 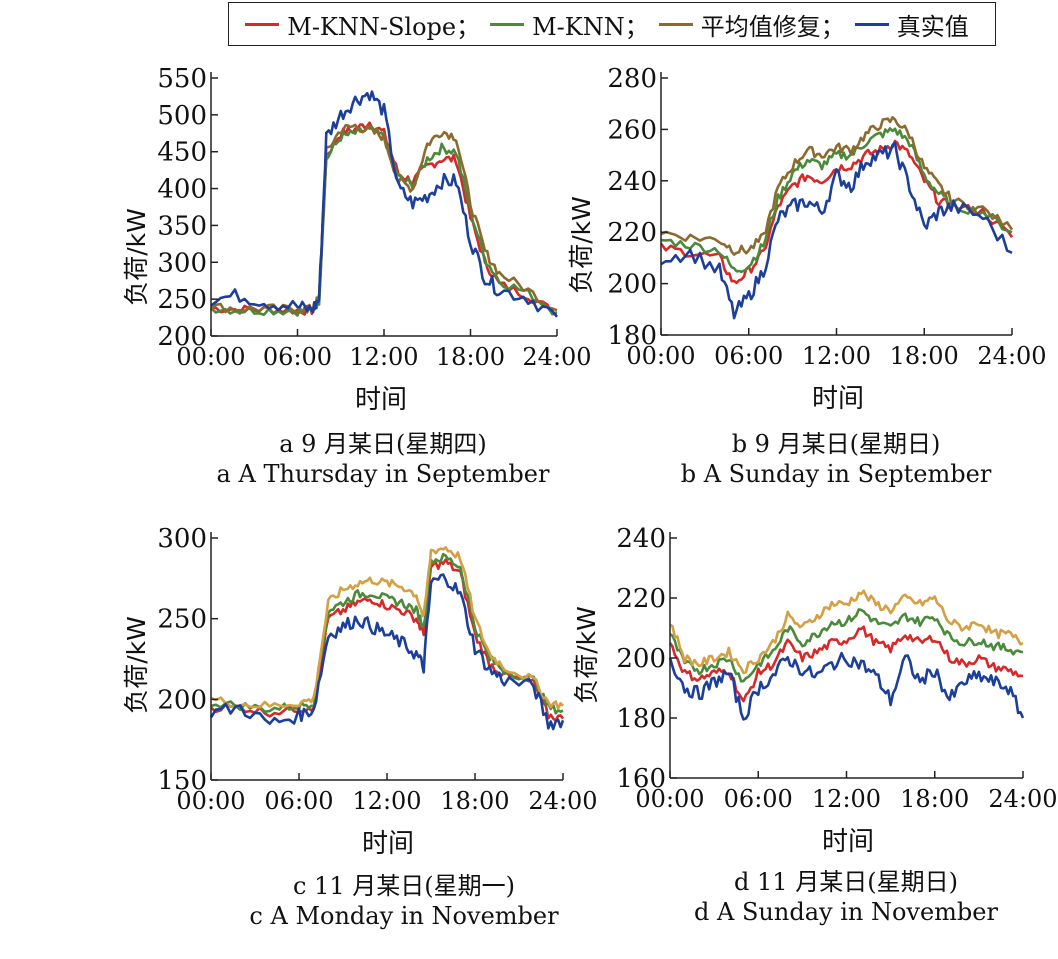 I want to click on y-tick-label: 260, so click(x=632, y=130).